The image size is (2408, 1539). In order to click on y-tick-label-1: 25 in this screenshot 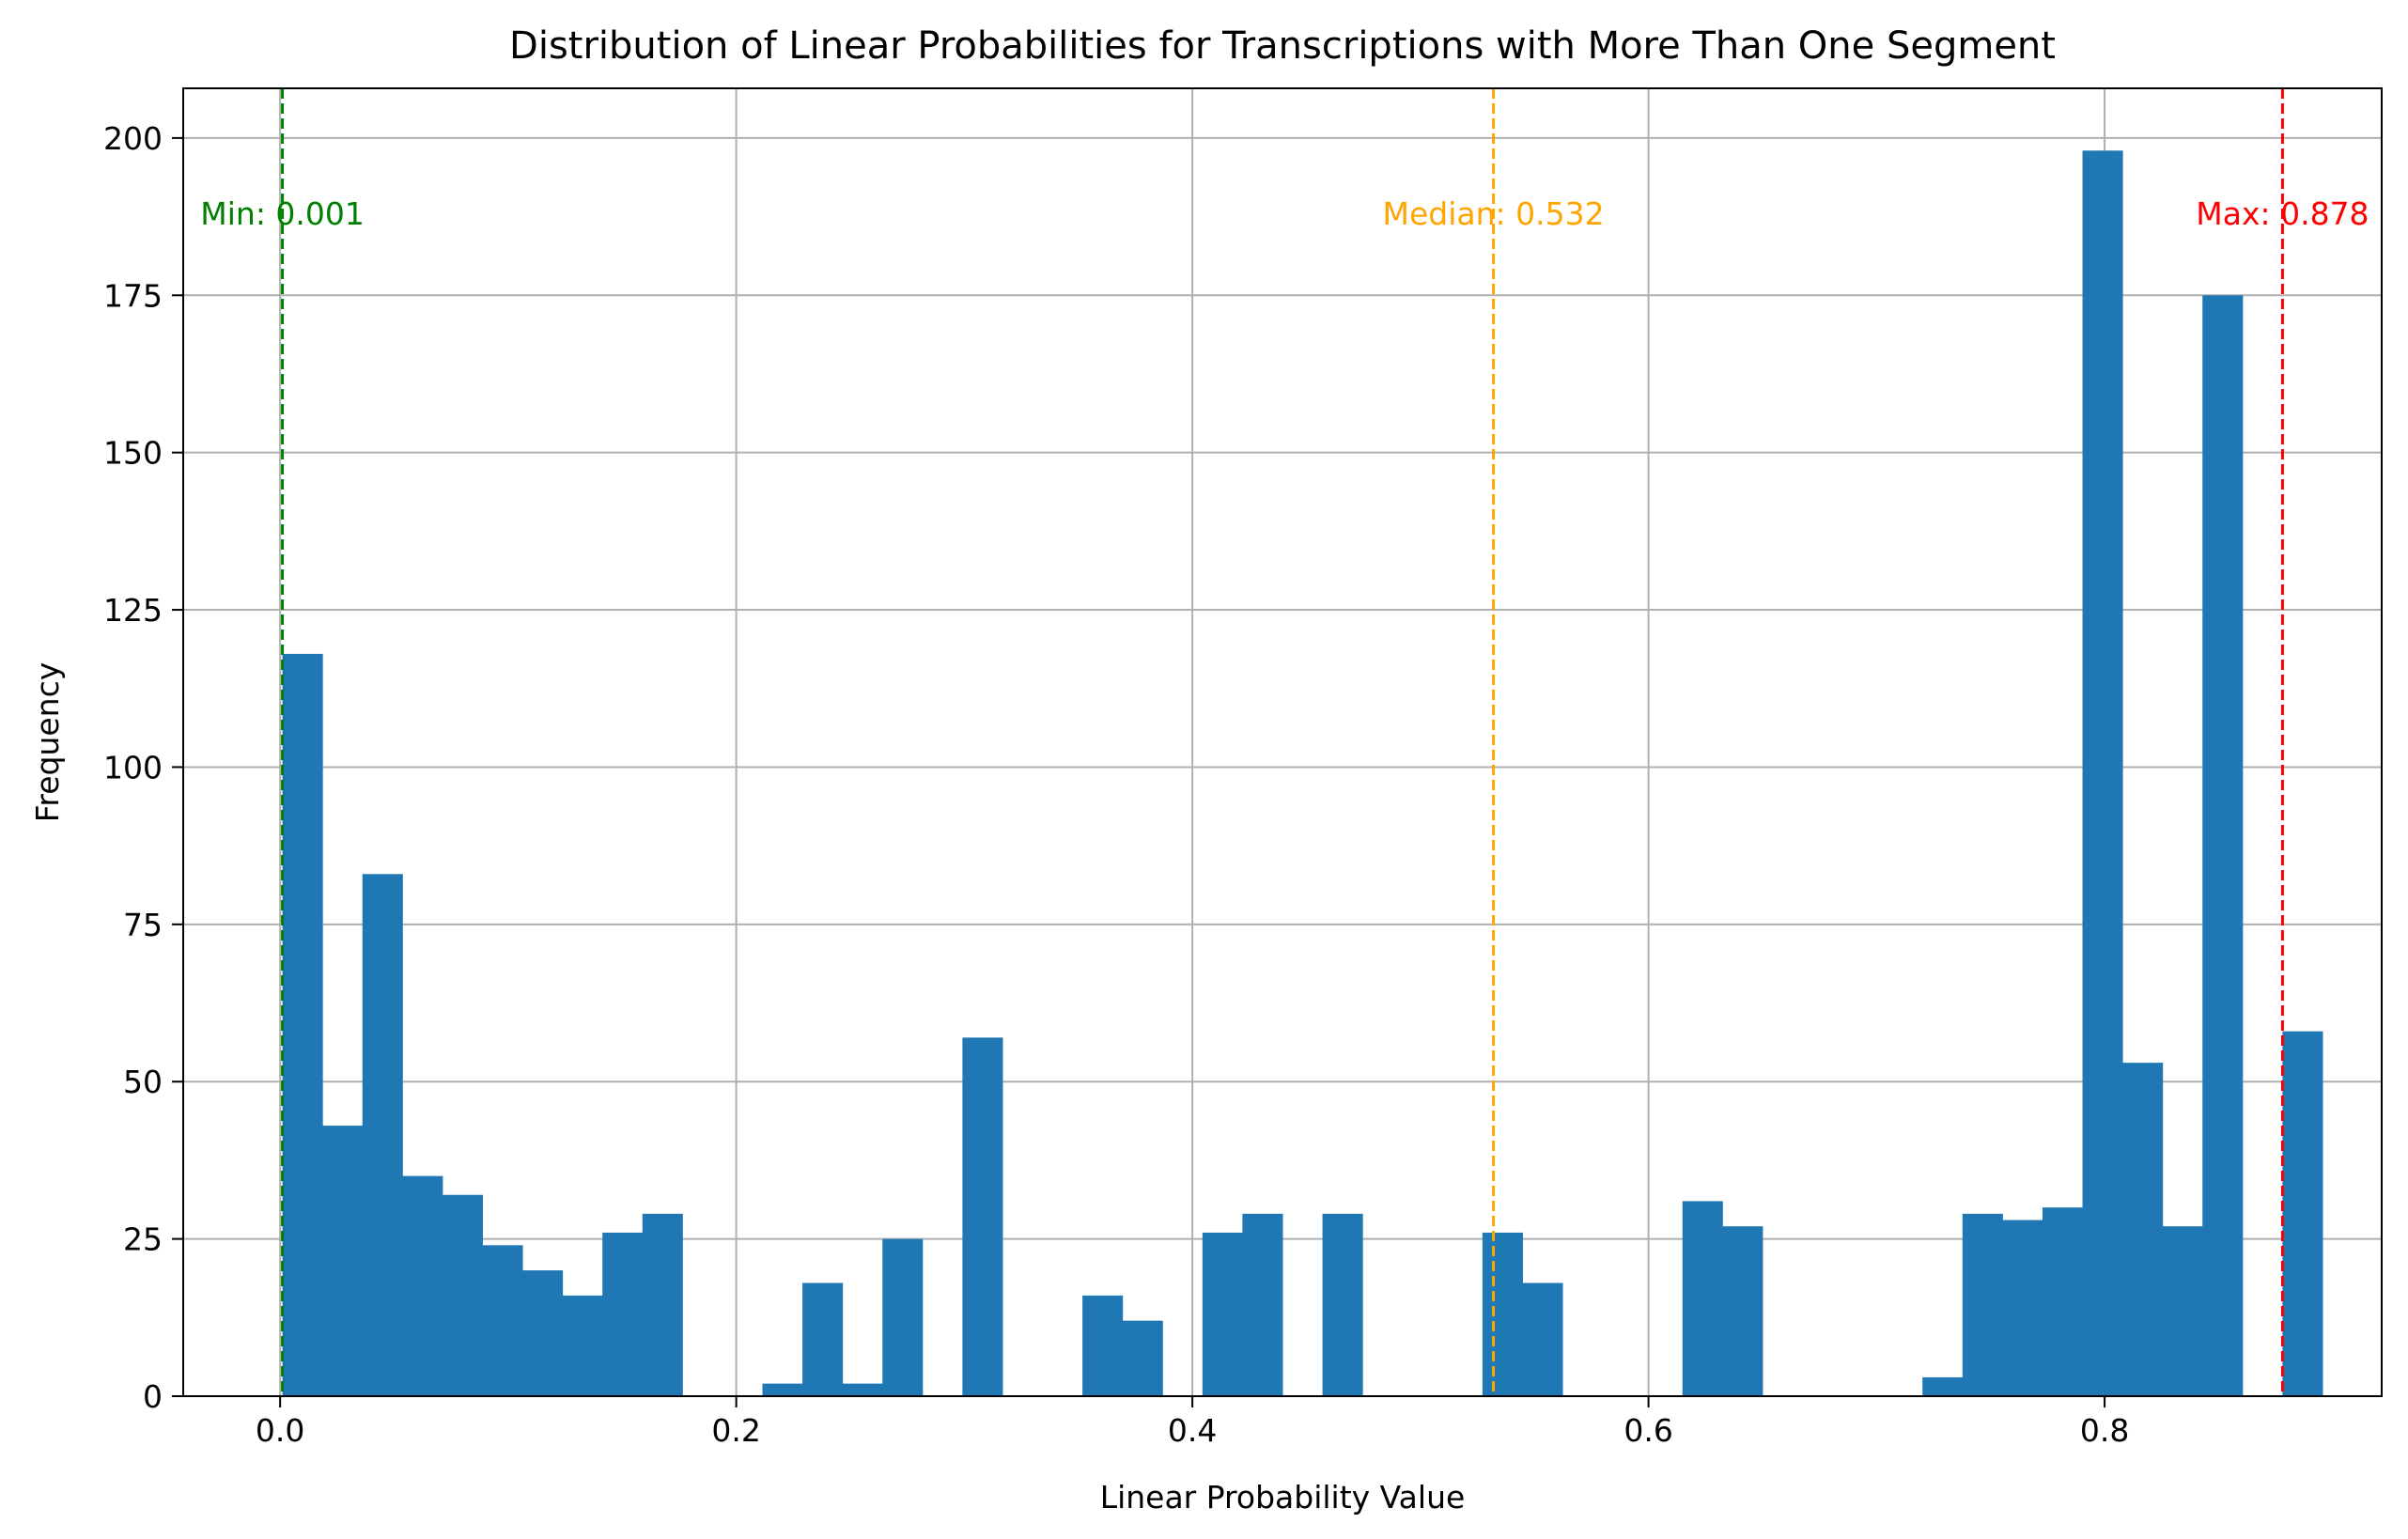, I will do `click(143, 1239)`.